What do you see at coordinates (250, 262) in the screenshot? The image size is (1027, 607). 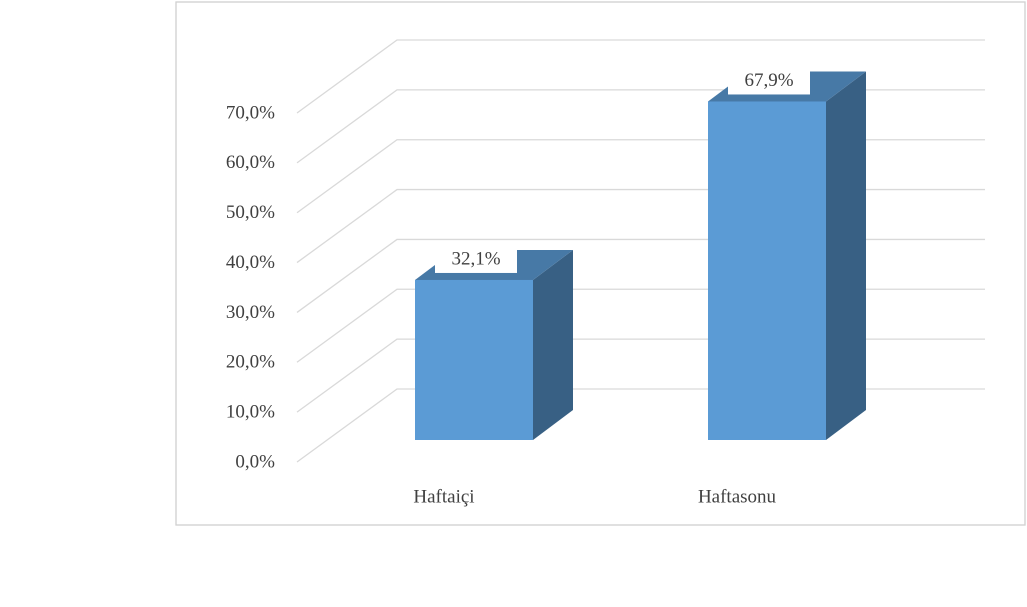 I see `y-tick-label: 40,0%` at bounding box center [250, 262].